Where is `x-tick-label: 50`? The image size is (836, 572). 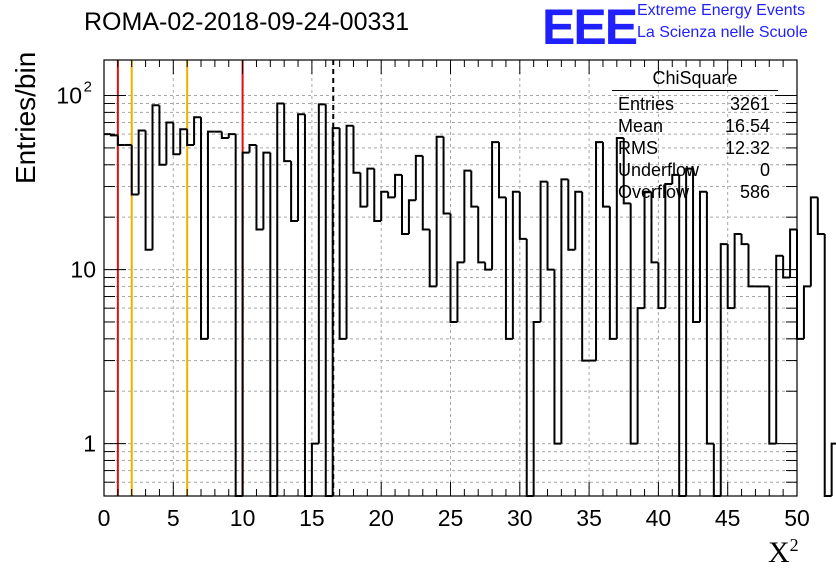
x-tick-label: 50 is located at coordinates (797, 518).